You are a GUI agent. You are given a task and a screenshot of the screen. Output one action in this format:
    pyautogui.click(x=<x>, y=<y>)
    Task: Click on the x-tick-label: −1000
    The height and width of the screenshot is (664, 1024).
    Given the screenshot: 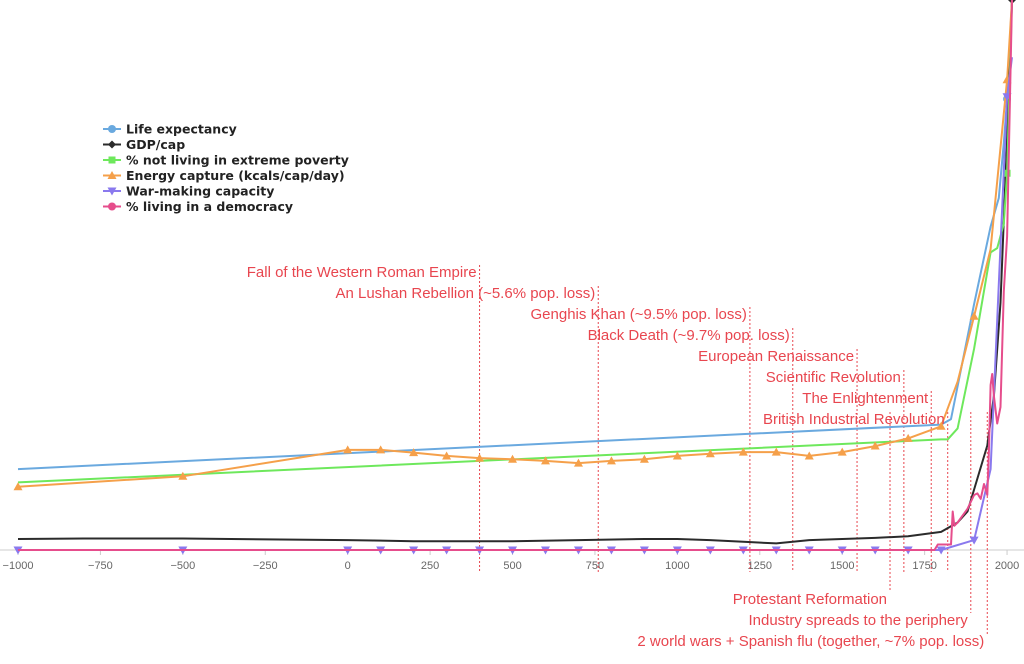 What is the action you would take?
    pyautogui.click(x=18, y=566)
    